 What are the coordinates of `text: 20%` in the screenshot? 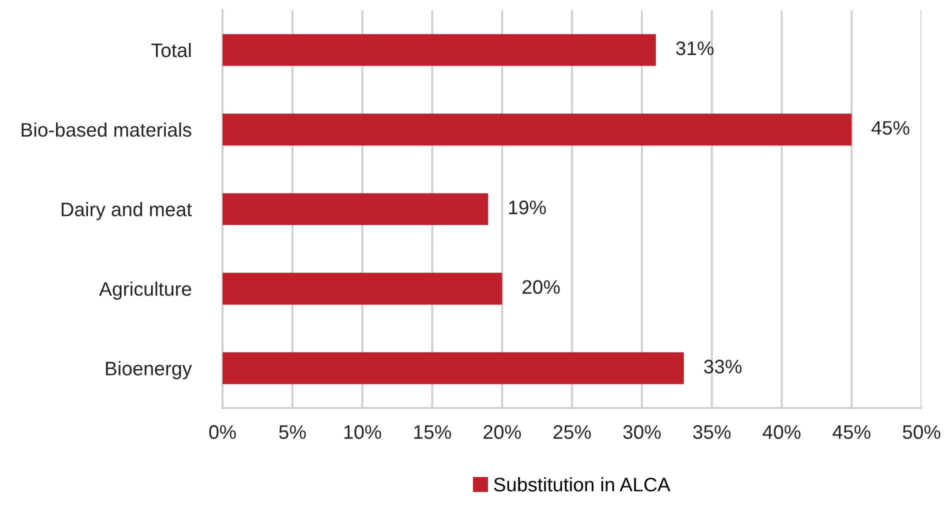 It's located at (541, 287).